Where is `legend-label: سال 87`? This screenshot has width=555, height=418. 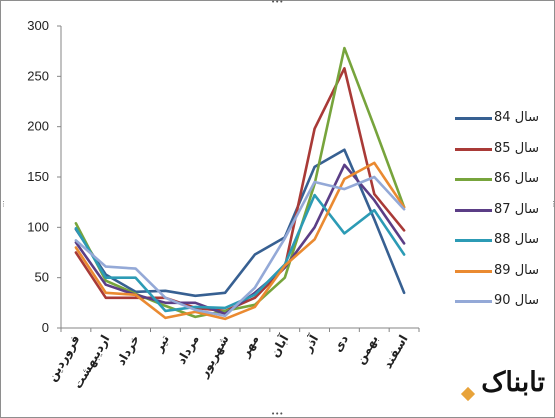
legend-label: سال 87 is located at coordinates (516, 209).